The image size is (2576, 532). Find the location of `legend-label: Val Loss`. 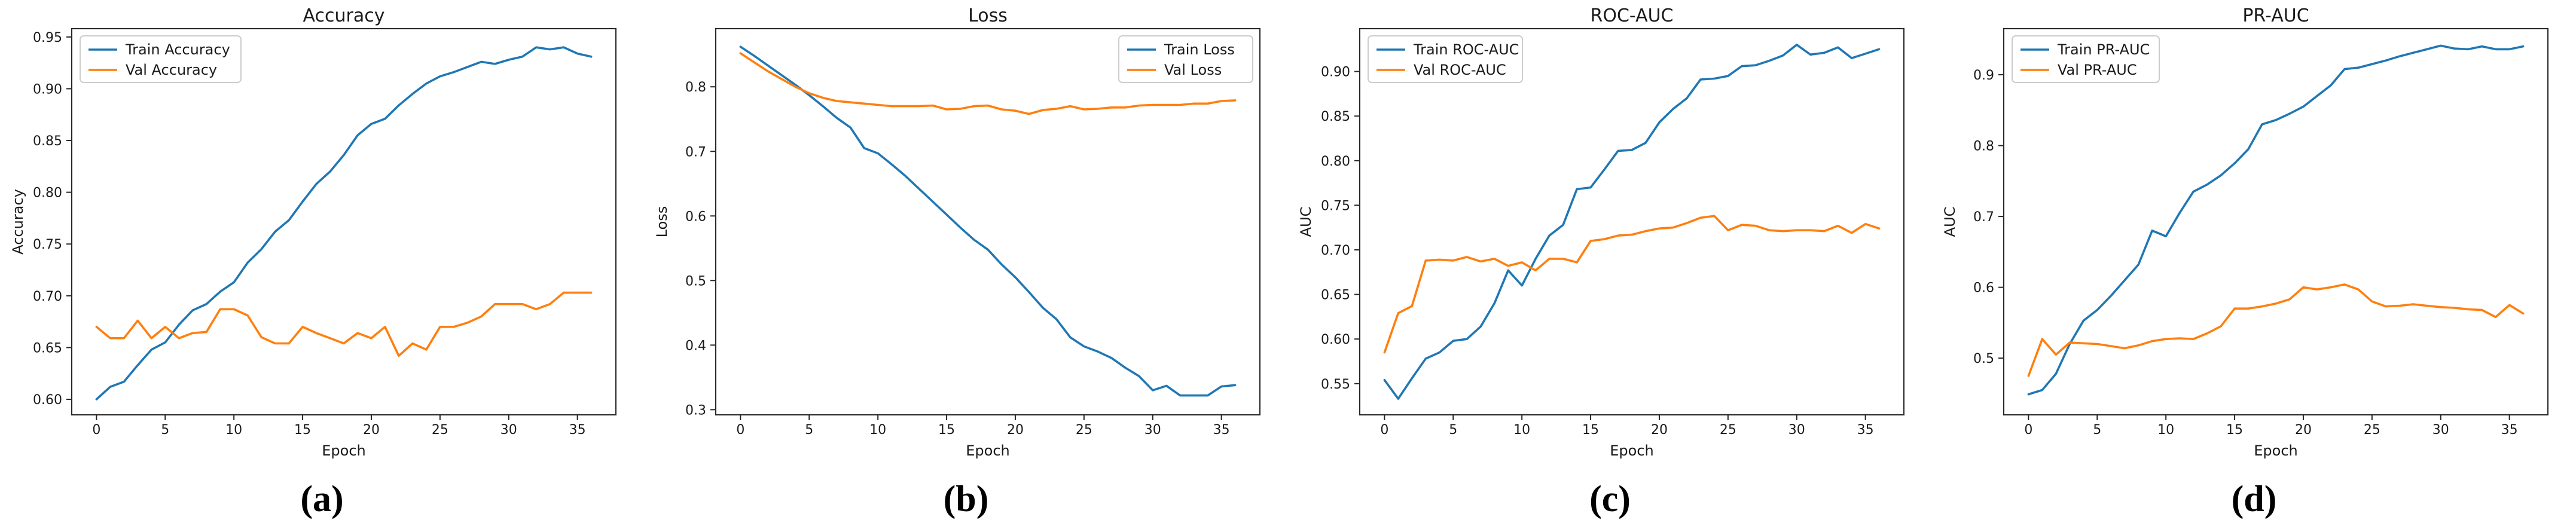

legend-label: Val Loss is located at coordinates (1193, 70).